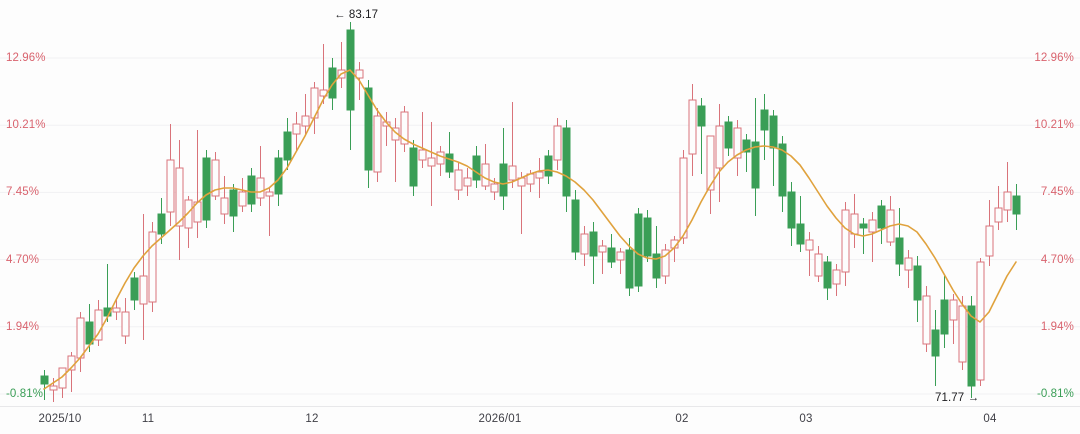  What do you see at coordinates (23, 326) in the screenshot?
I see `y-axis-tick-label: 1.94%` at bounding box center [23, 326].